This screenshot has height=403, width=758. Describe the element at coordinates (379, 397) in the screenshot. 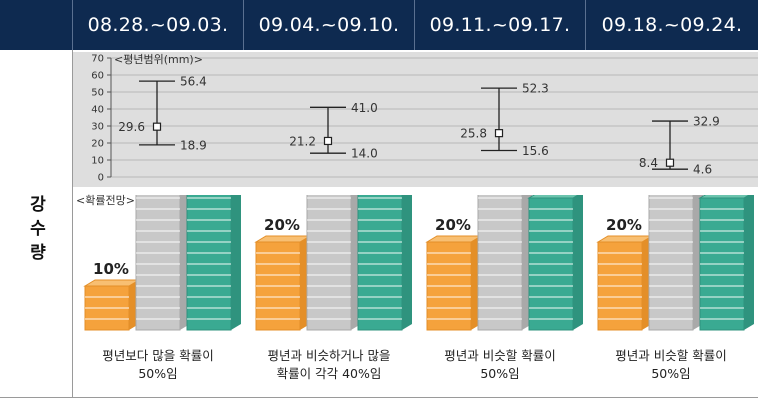

I see `bottom-border` at that location.